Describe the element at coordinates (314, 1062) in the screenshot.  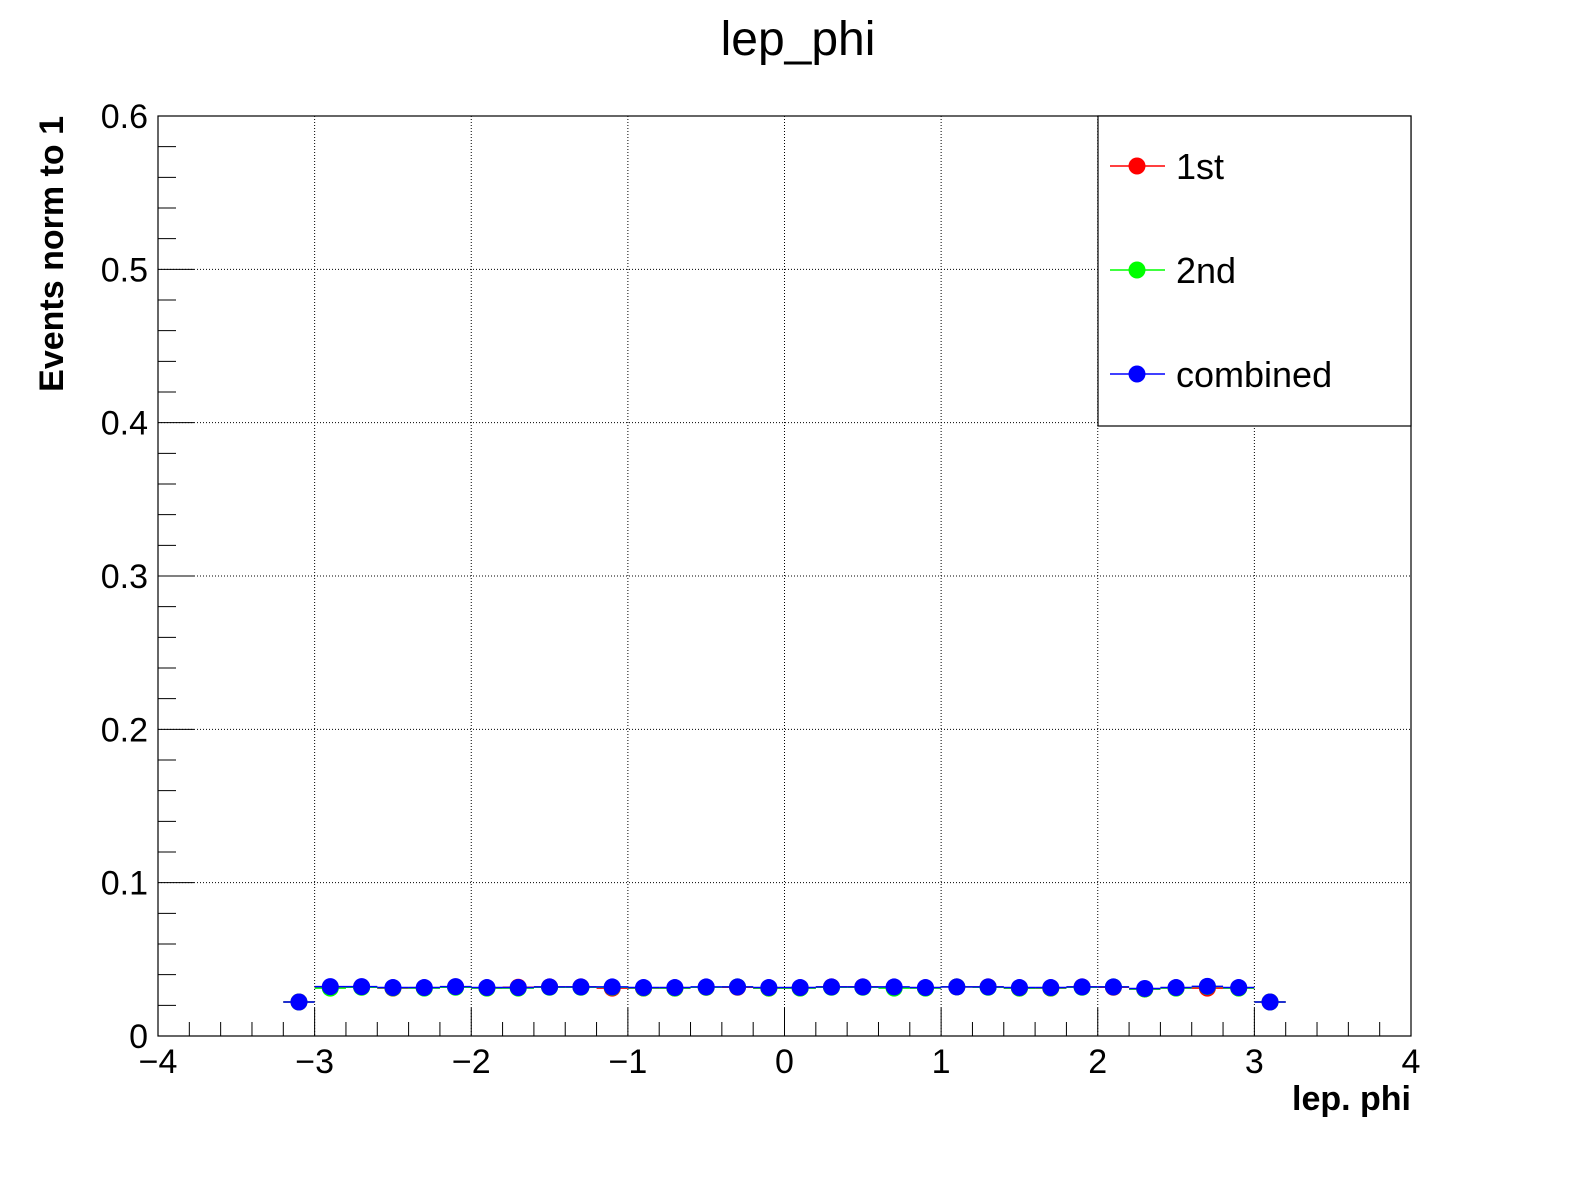
I see `x-tick-label: −3` at that location.